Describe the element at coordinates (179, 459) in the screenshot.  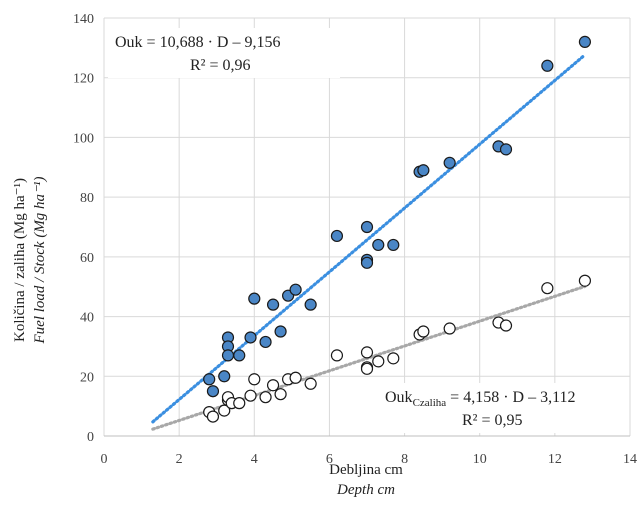
I see `x-tick-label: 2` at that location.